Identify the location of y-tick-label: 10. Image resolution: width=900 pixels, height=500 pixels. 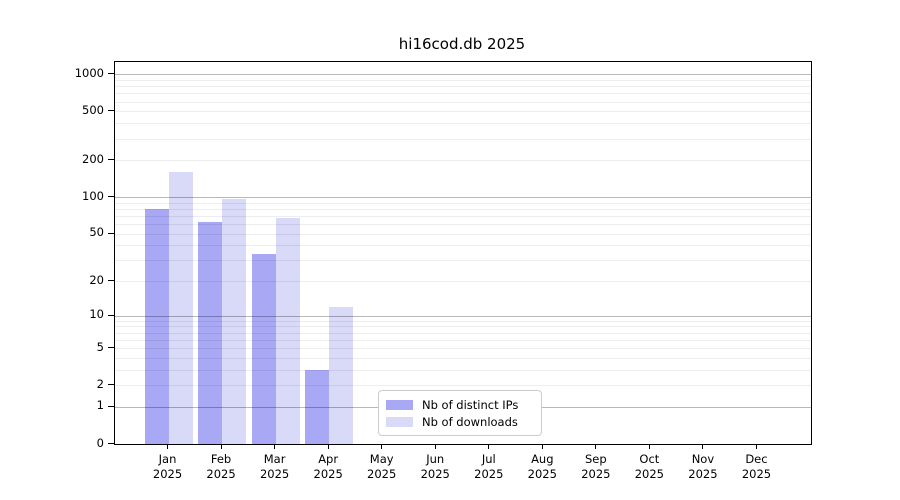
(96, 314).